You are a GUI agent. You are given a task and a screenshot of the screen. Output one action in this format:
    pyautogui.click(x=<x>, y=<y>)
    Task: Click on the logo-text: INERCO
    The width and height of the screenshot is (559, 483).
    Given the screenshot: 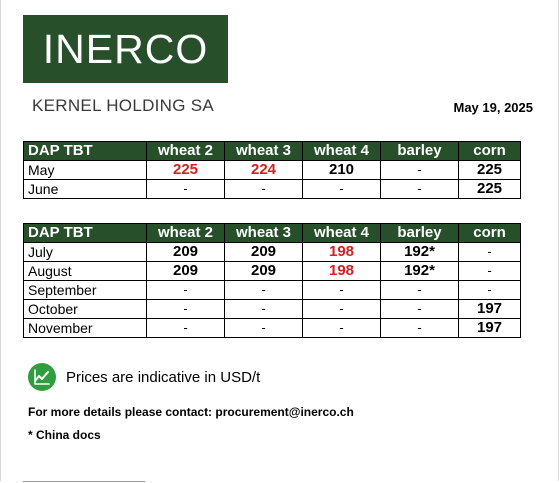 What is the action you would take?
    pyautogui.click(x=125, y=48)
    